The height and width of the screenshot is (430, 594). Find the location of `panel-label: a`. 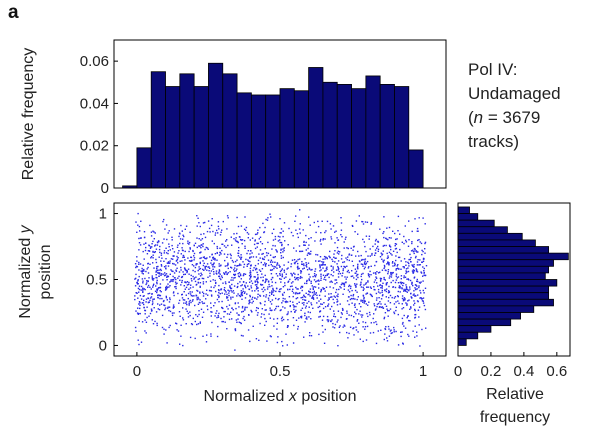

panel-label: a is located at coordinates (13, 12).